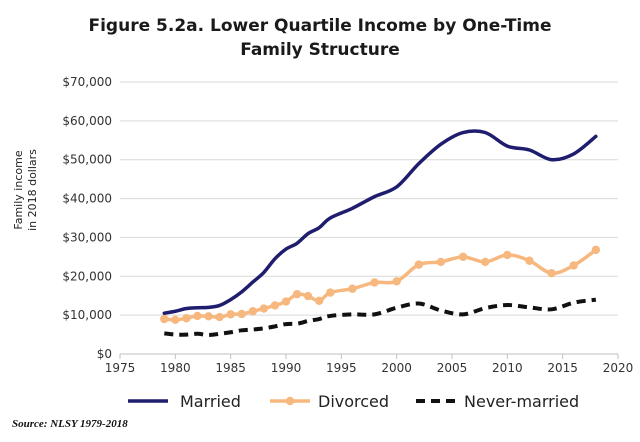 The width and height of the screenshot is (640, 442). I want to click on chart-title-line-2: Family Structure, so click(320, 50).